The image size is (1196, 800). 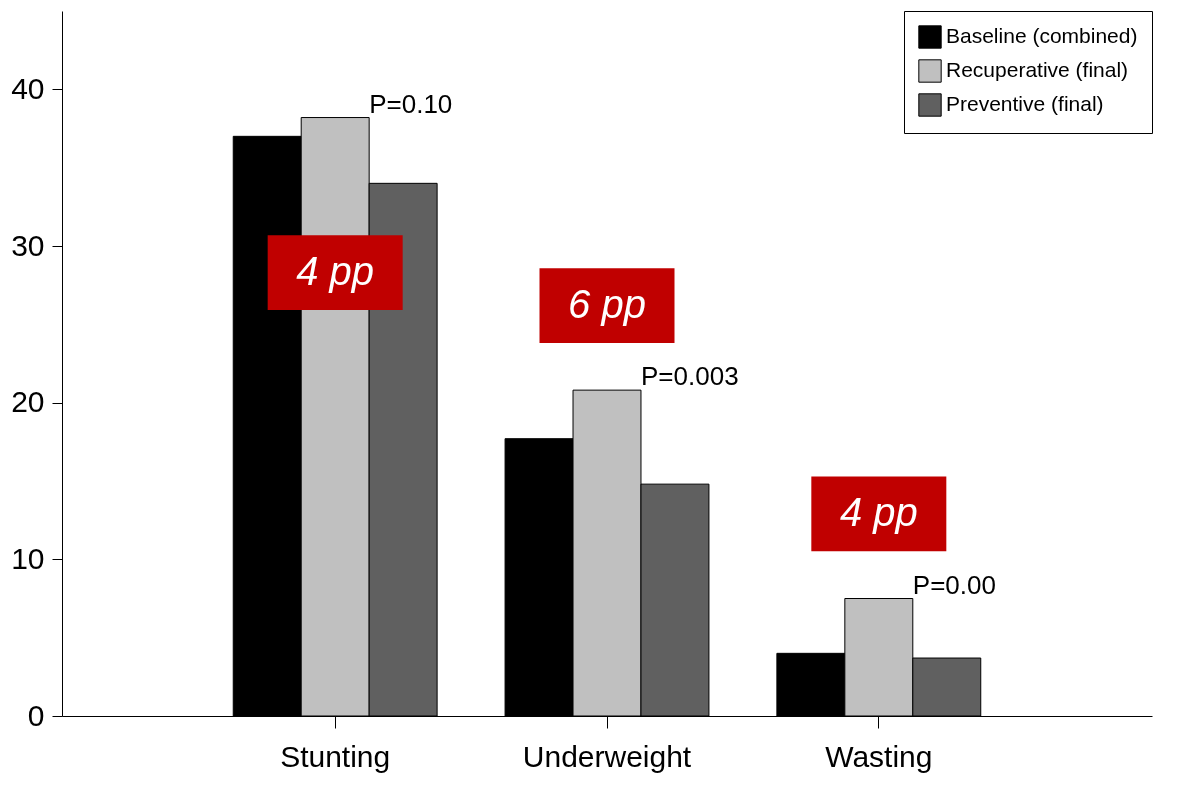 I want to click on y-tick-label: 40, so click(x=28, y=88).